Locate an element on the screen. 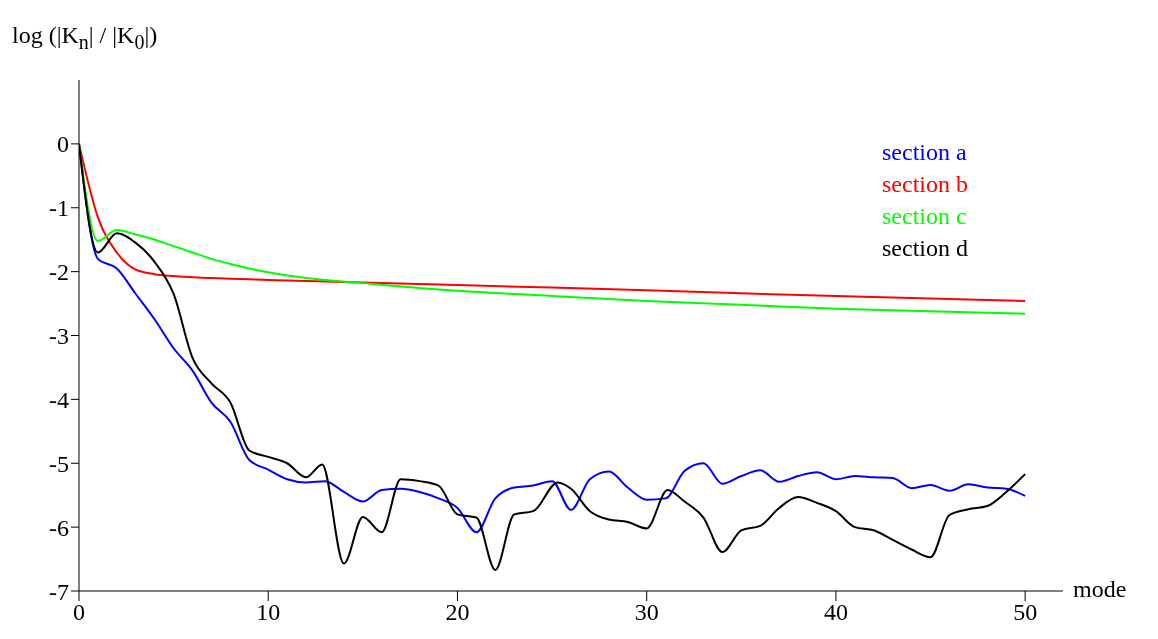 The height and width of the screenshot is (639, 1158). text: section c is located at coordinates (925, 216).